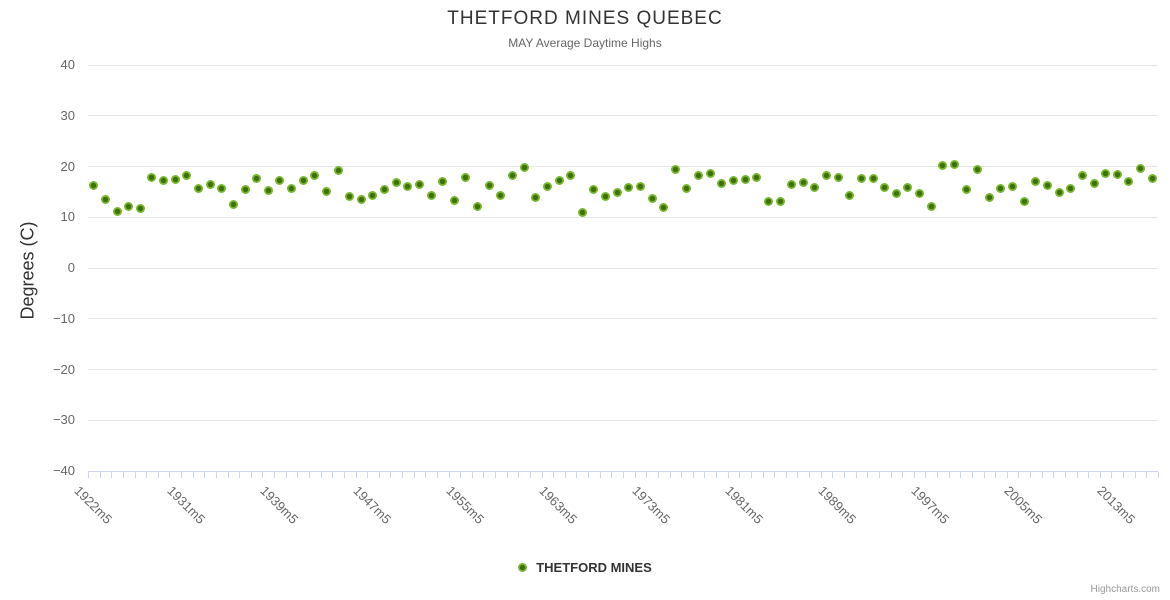  I want to click on legend-item-thetford-mines: THETFORD MINES, so click(585, 567).